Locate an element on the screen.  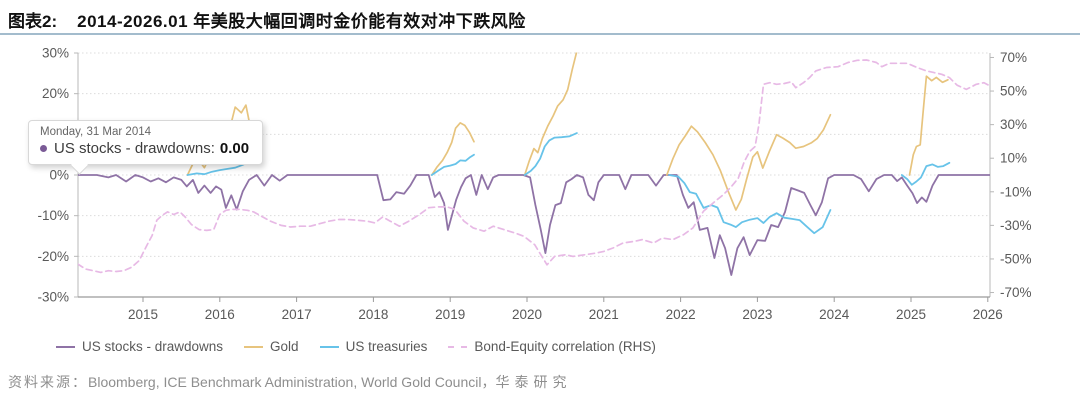
figure-number-label: 图表2: is located at coordinates (33, 21).